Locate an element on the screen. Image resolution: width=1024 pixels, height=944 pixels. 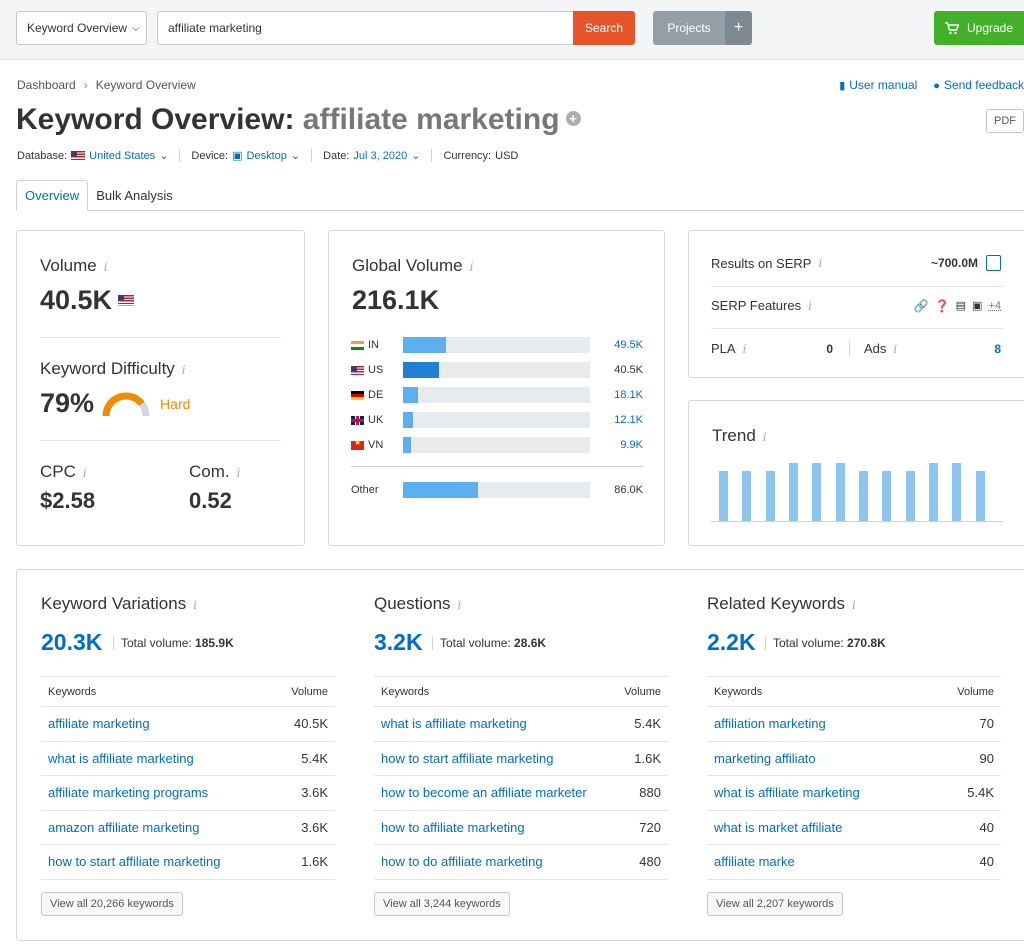
database-value: United States is located at coordinates (122, 155).